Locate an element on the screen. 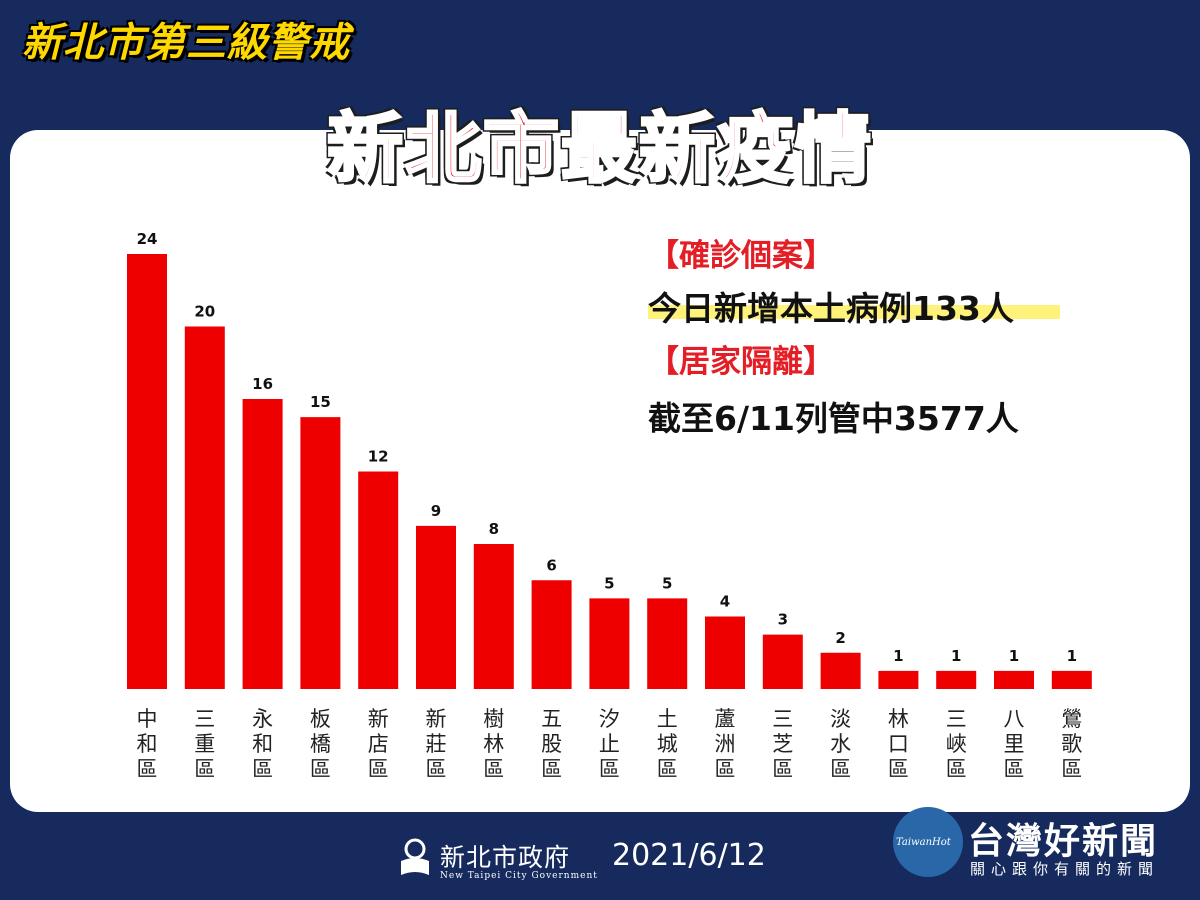 This screenshot has height=900, width=1200. alert-level-title: 新北市第三級警戒 is located at coordinates (186, 43).